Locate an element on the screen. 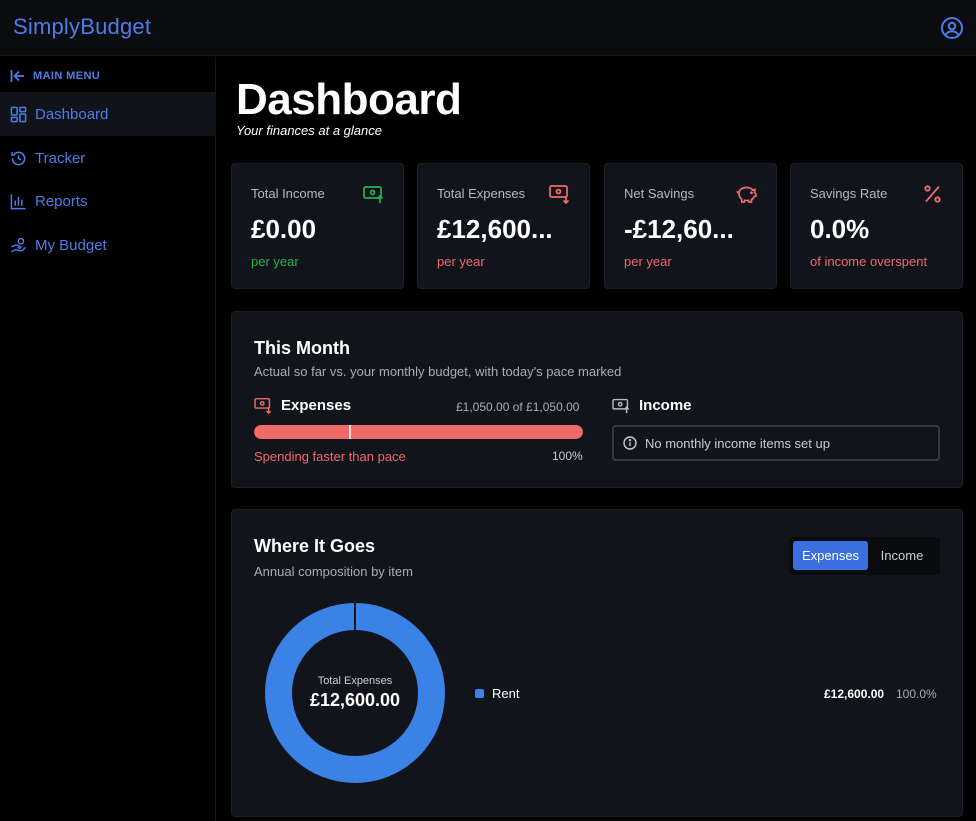  where-it-goes-subtitle: Annual composition by item is located at coordinates (333, 571).